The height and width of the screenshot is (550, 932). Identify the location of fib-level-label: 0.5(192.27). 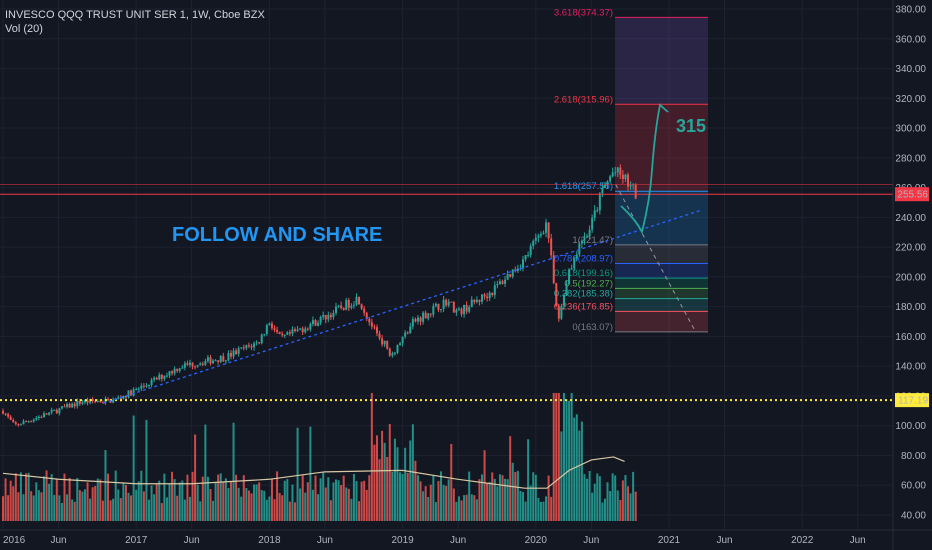
(588, 283).